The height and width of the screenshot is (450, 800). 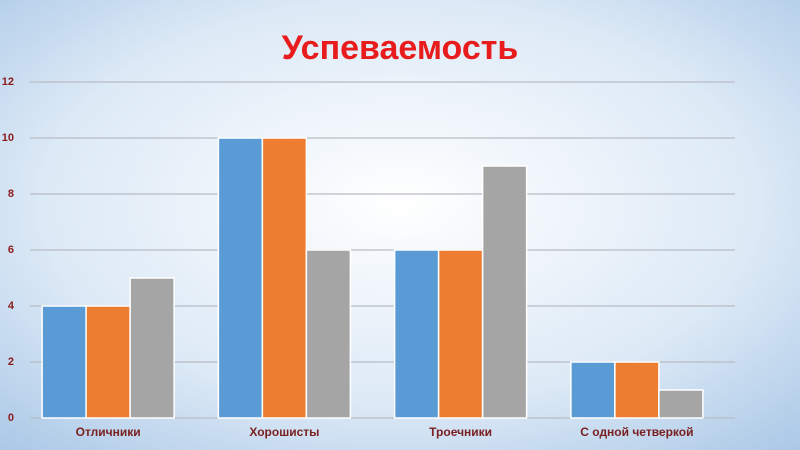 I want to click on x-tick-label: Отличники, so click(x=108, y=432).